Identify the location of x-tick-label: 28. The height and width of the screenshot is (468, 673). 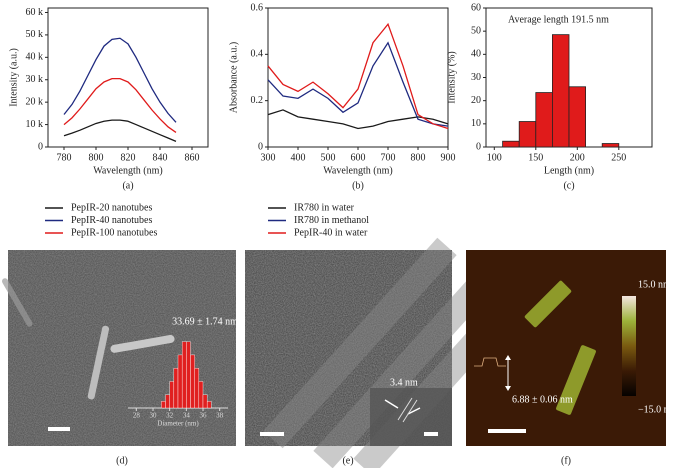
(137, 416).